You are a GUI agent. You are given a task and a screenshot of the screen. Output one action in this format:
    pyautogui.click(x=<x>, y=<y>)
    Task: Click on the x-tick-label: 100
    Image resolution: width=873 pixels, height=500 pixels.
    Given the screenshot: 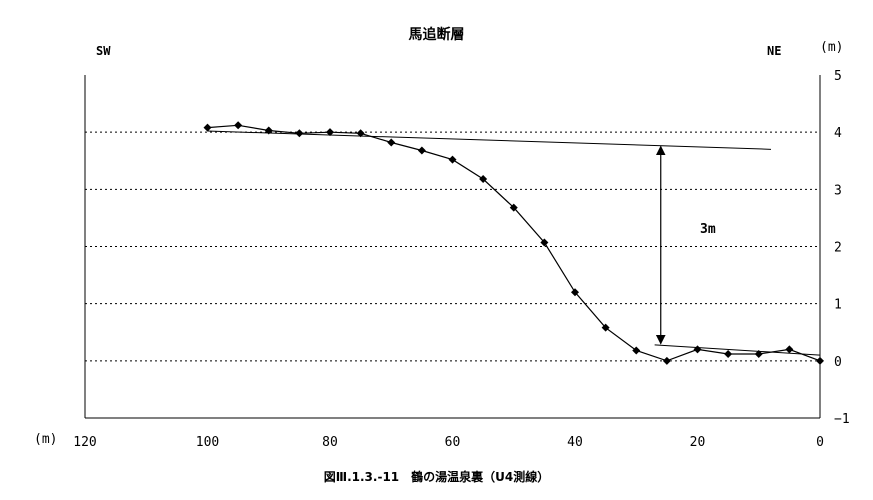 What is the action you would take?
    pyautogui.click(x=207, y=442)
    